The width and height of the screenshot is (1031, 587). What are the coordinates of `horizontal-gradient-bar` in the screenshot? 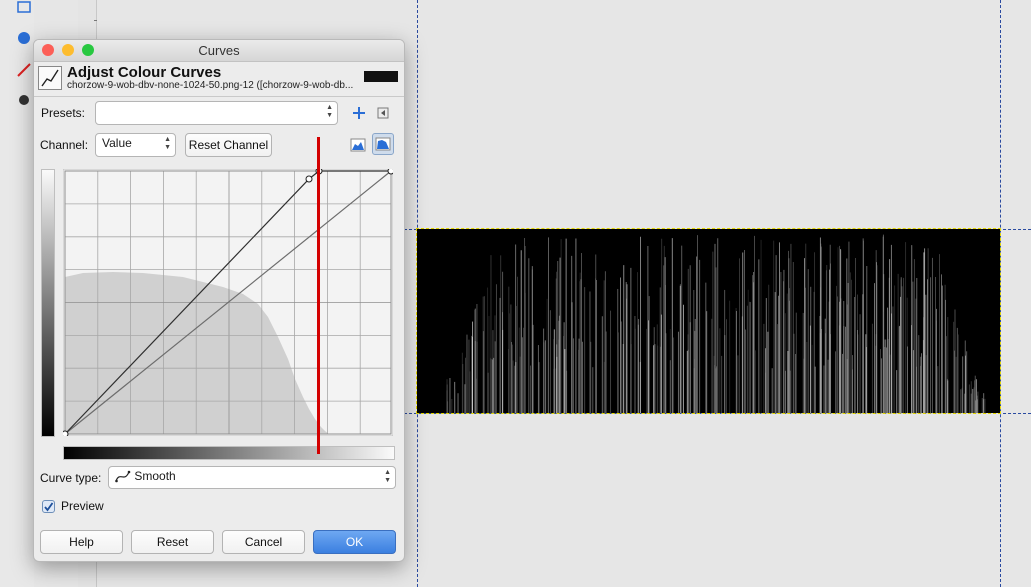 It's located at (229, 453).